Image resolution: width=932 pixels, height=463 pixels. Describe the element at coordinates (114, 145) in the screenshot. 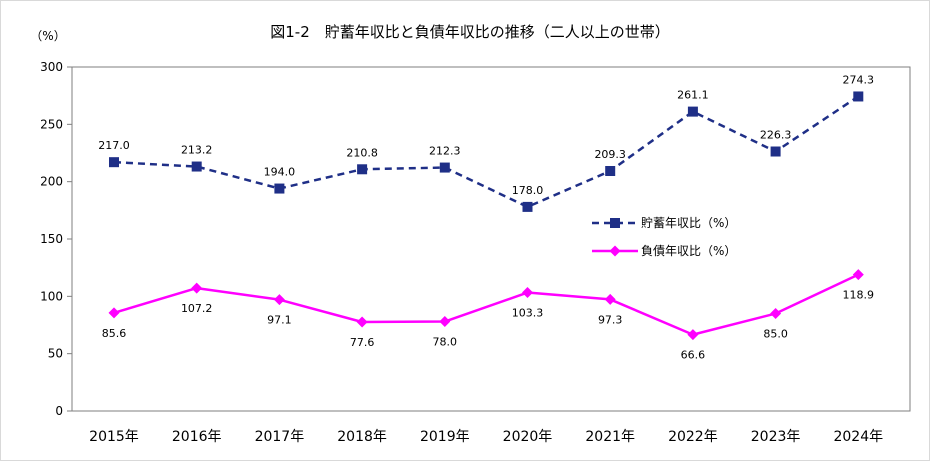

I see `data-label: 217.0` at that location.